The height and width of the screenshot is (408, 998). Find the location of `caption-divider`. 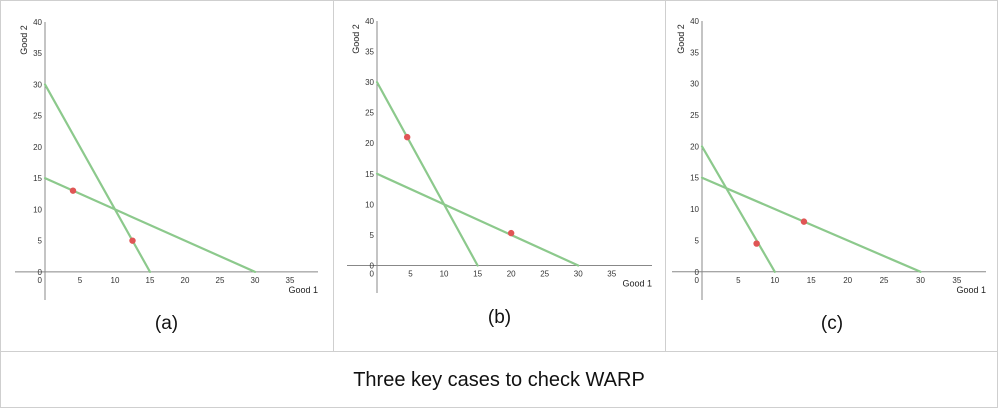

caption-divider is located at coordinates (499, 351).